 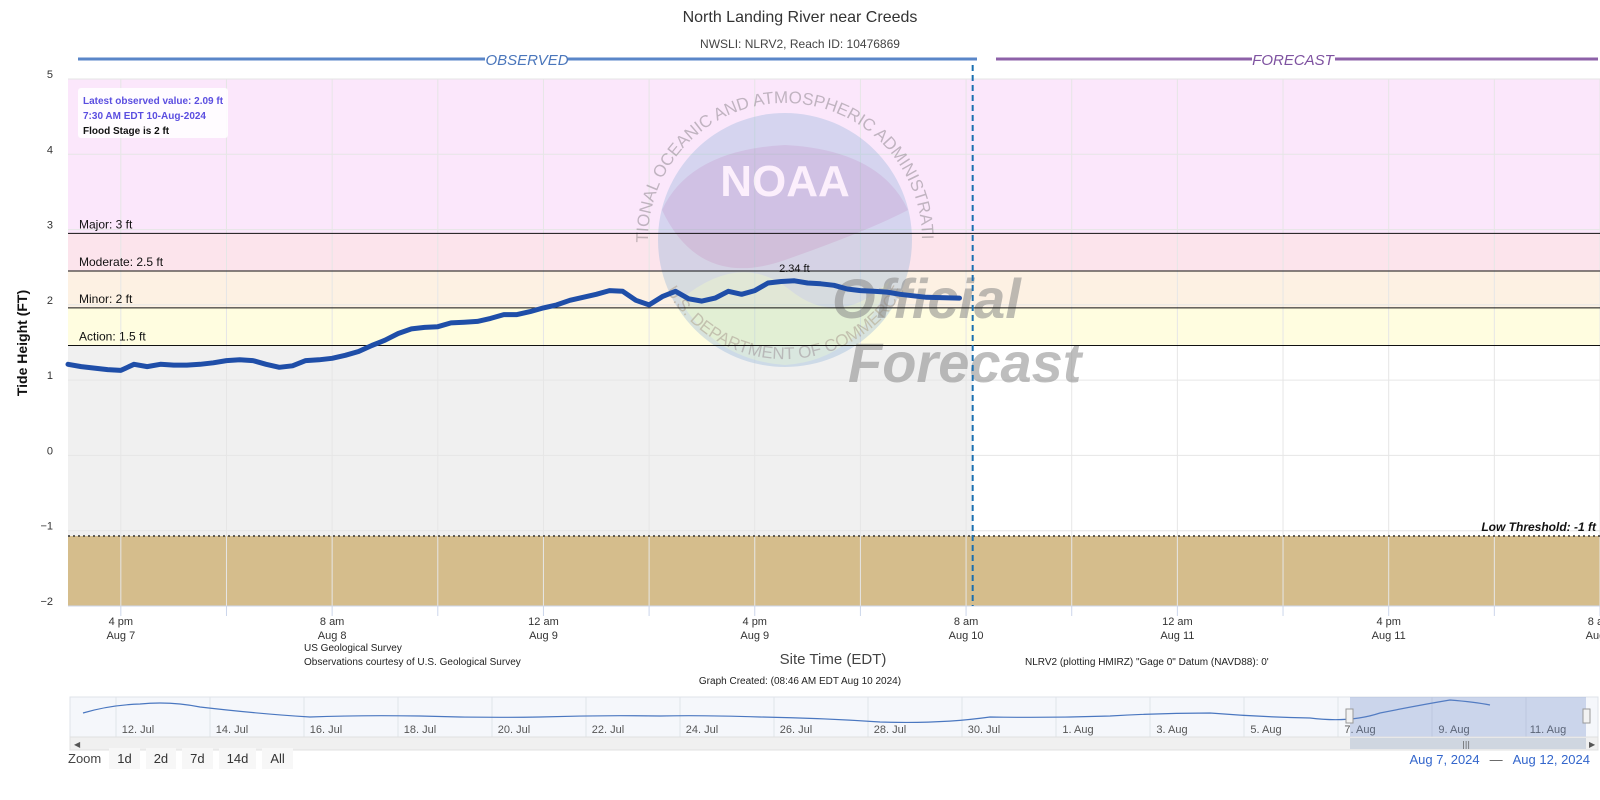 What do you see at coordinates (126, 131) in the screenshot?
I see `flood-stage-text: Flood Stage is 2 ft` at bounding box center [126, 131].